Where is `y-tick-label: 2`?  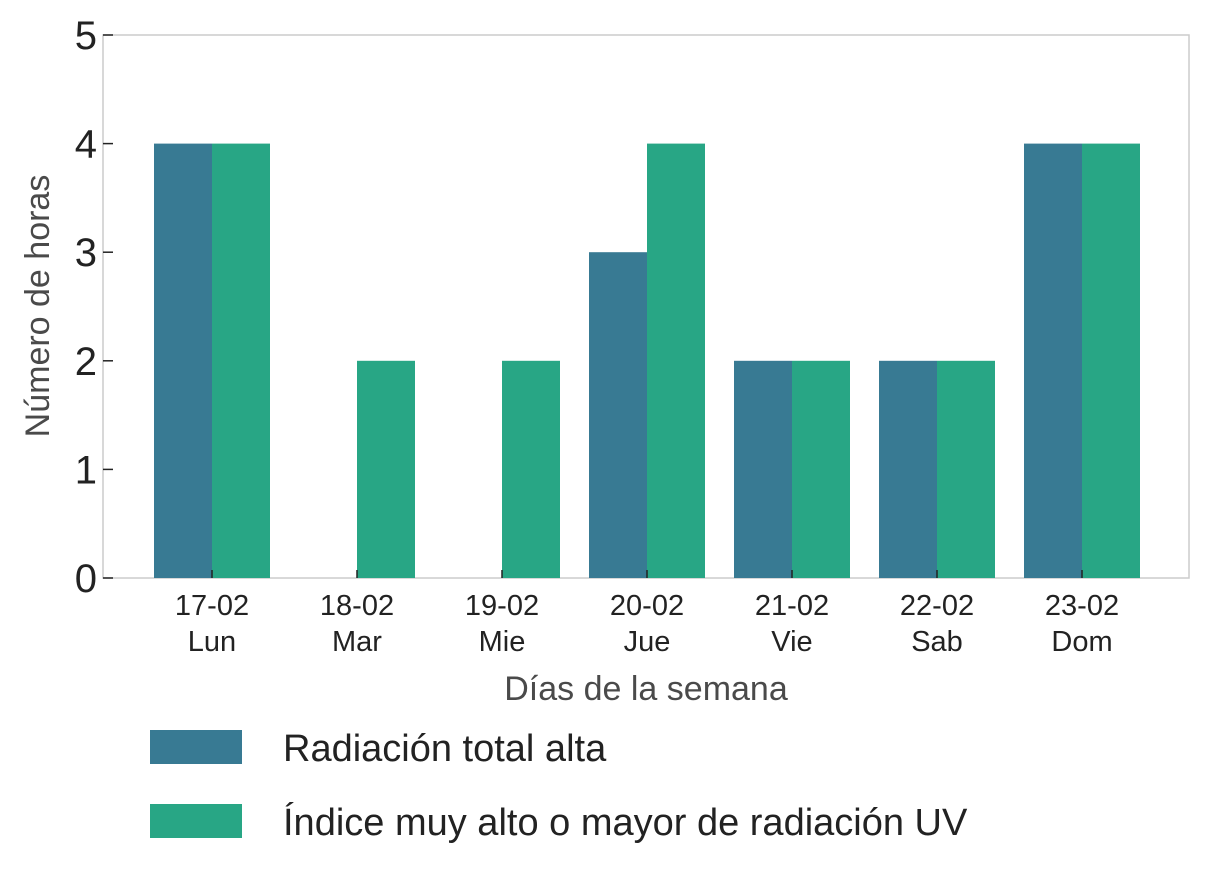 y-tick-label: 2 is located at coordinates (86, 362).